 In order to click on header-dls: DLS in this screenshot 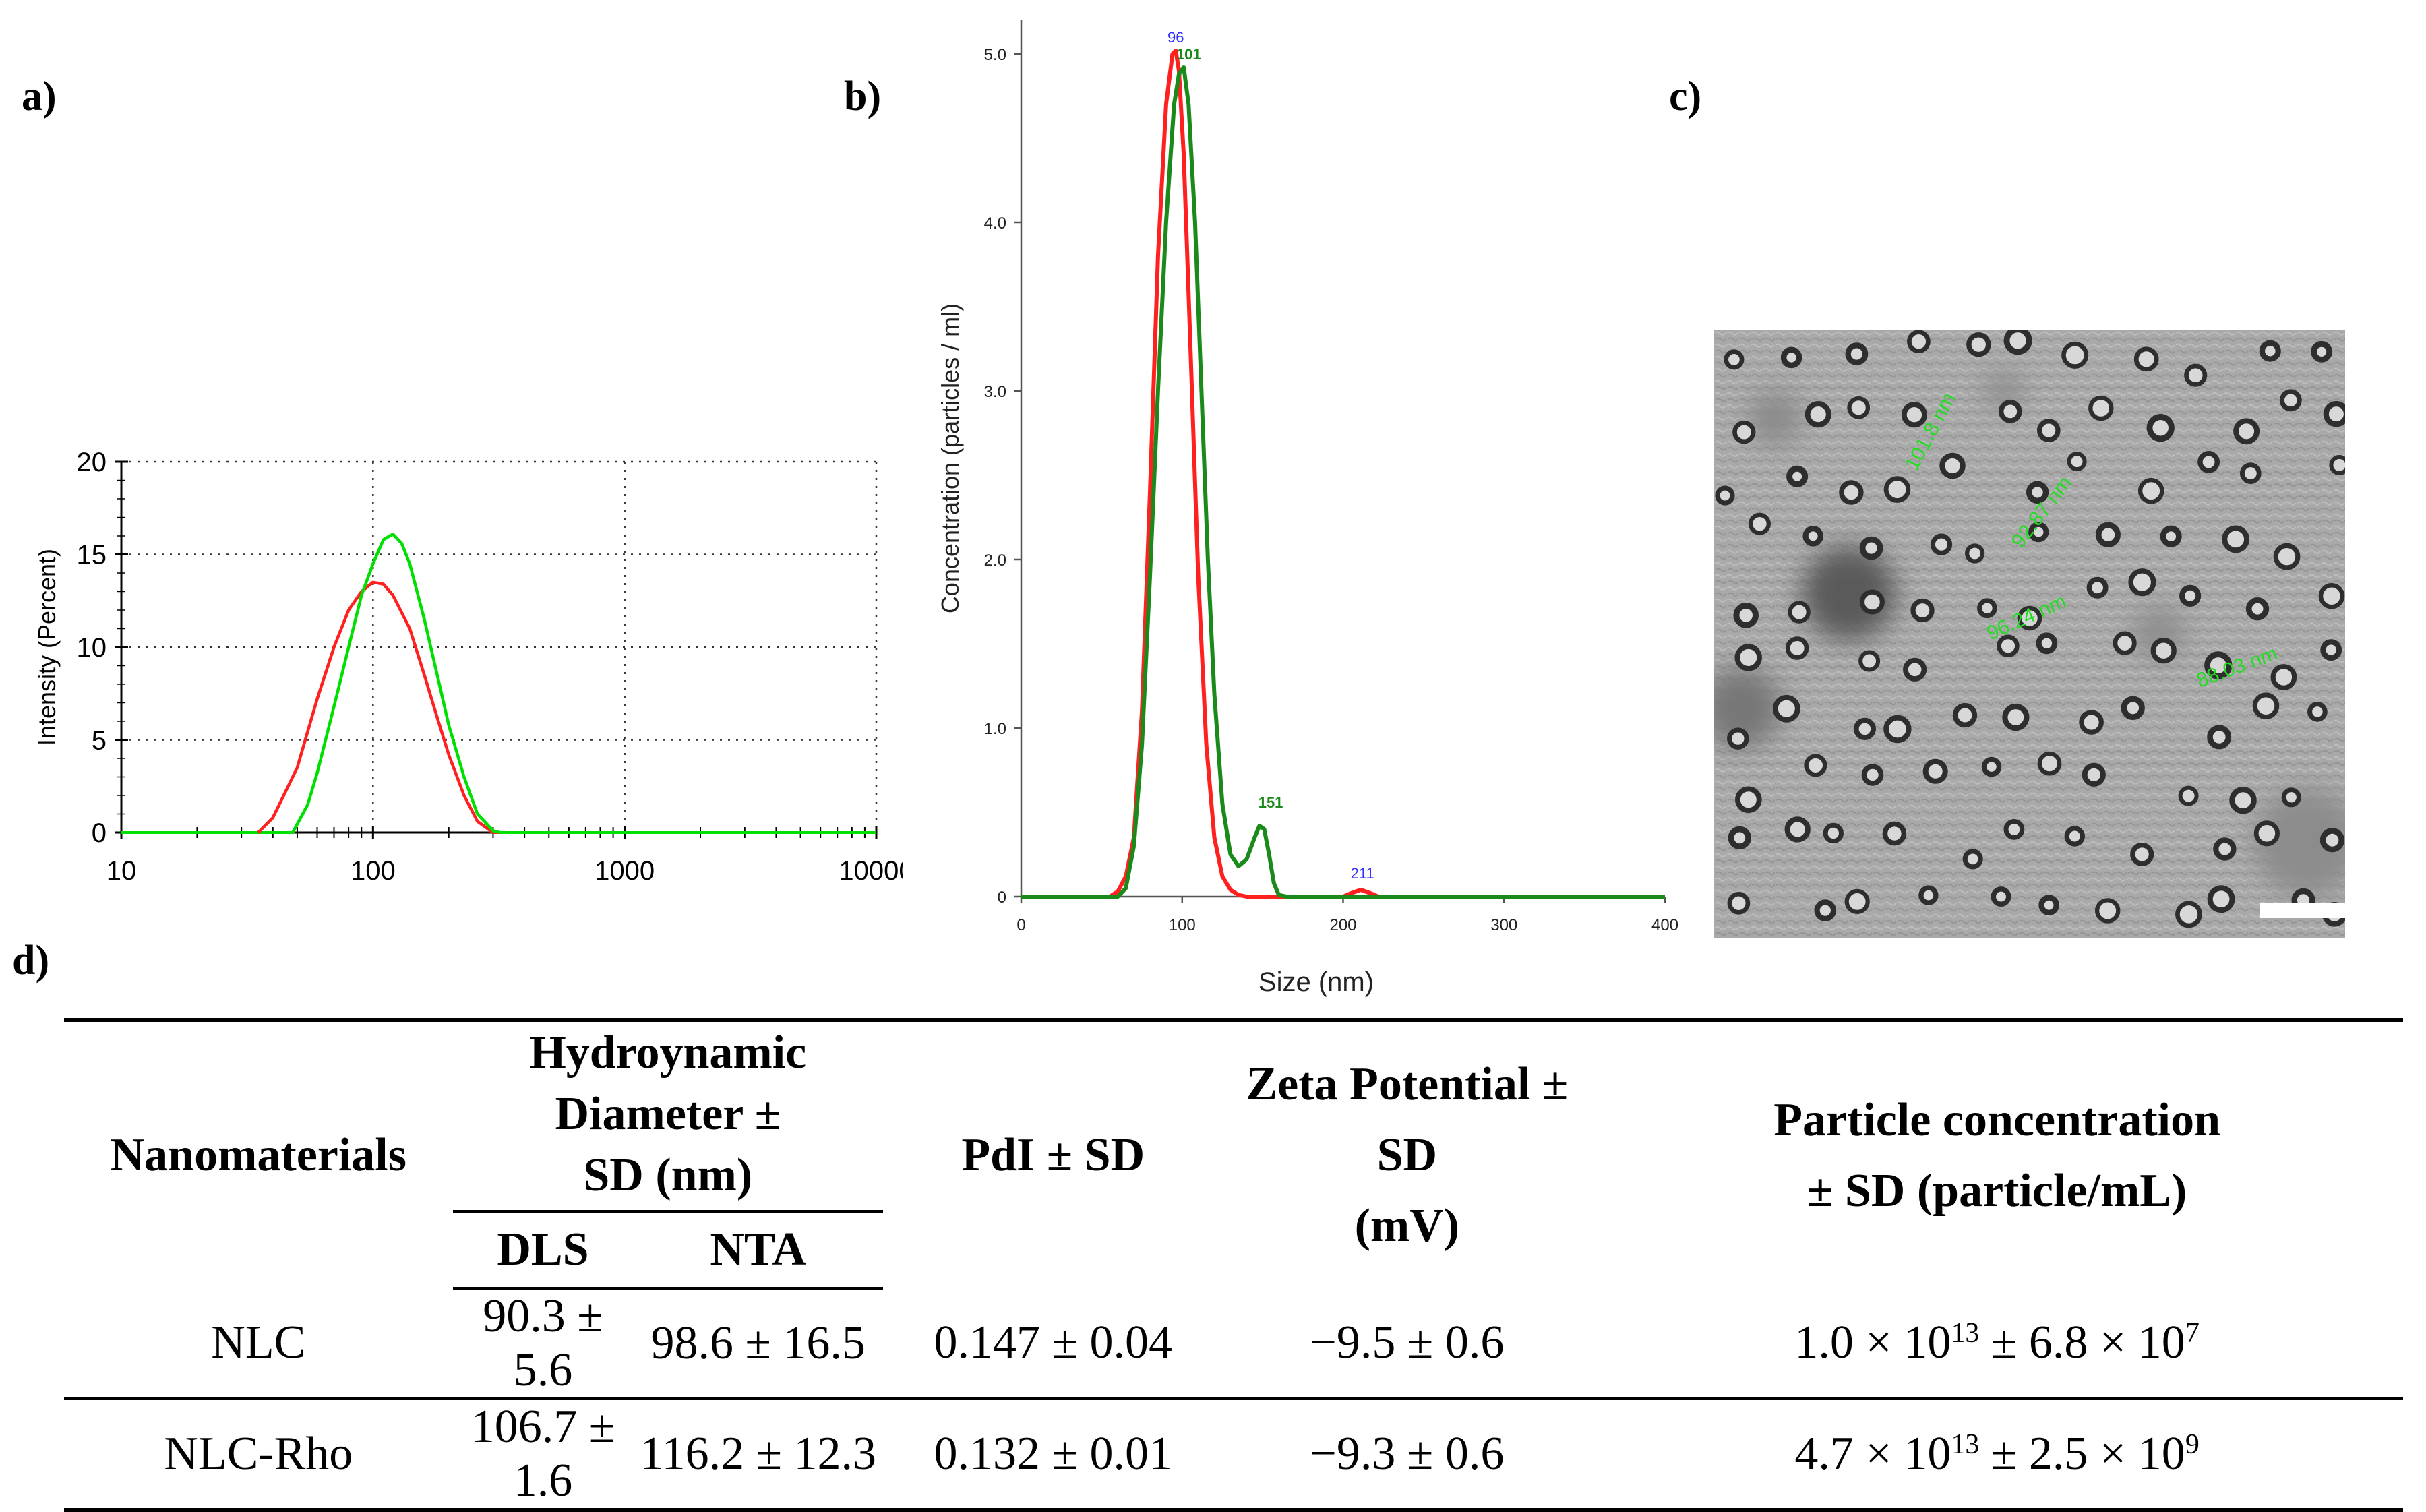, I will do `click(543, 1251)`.